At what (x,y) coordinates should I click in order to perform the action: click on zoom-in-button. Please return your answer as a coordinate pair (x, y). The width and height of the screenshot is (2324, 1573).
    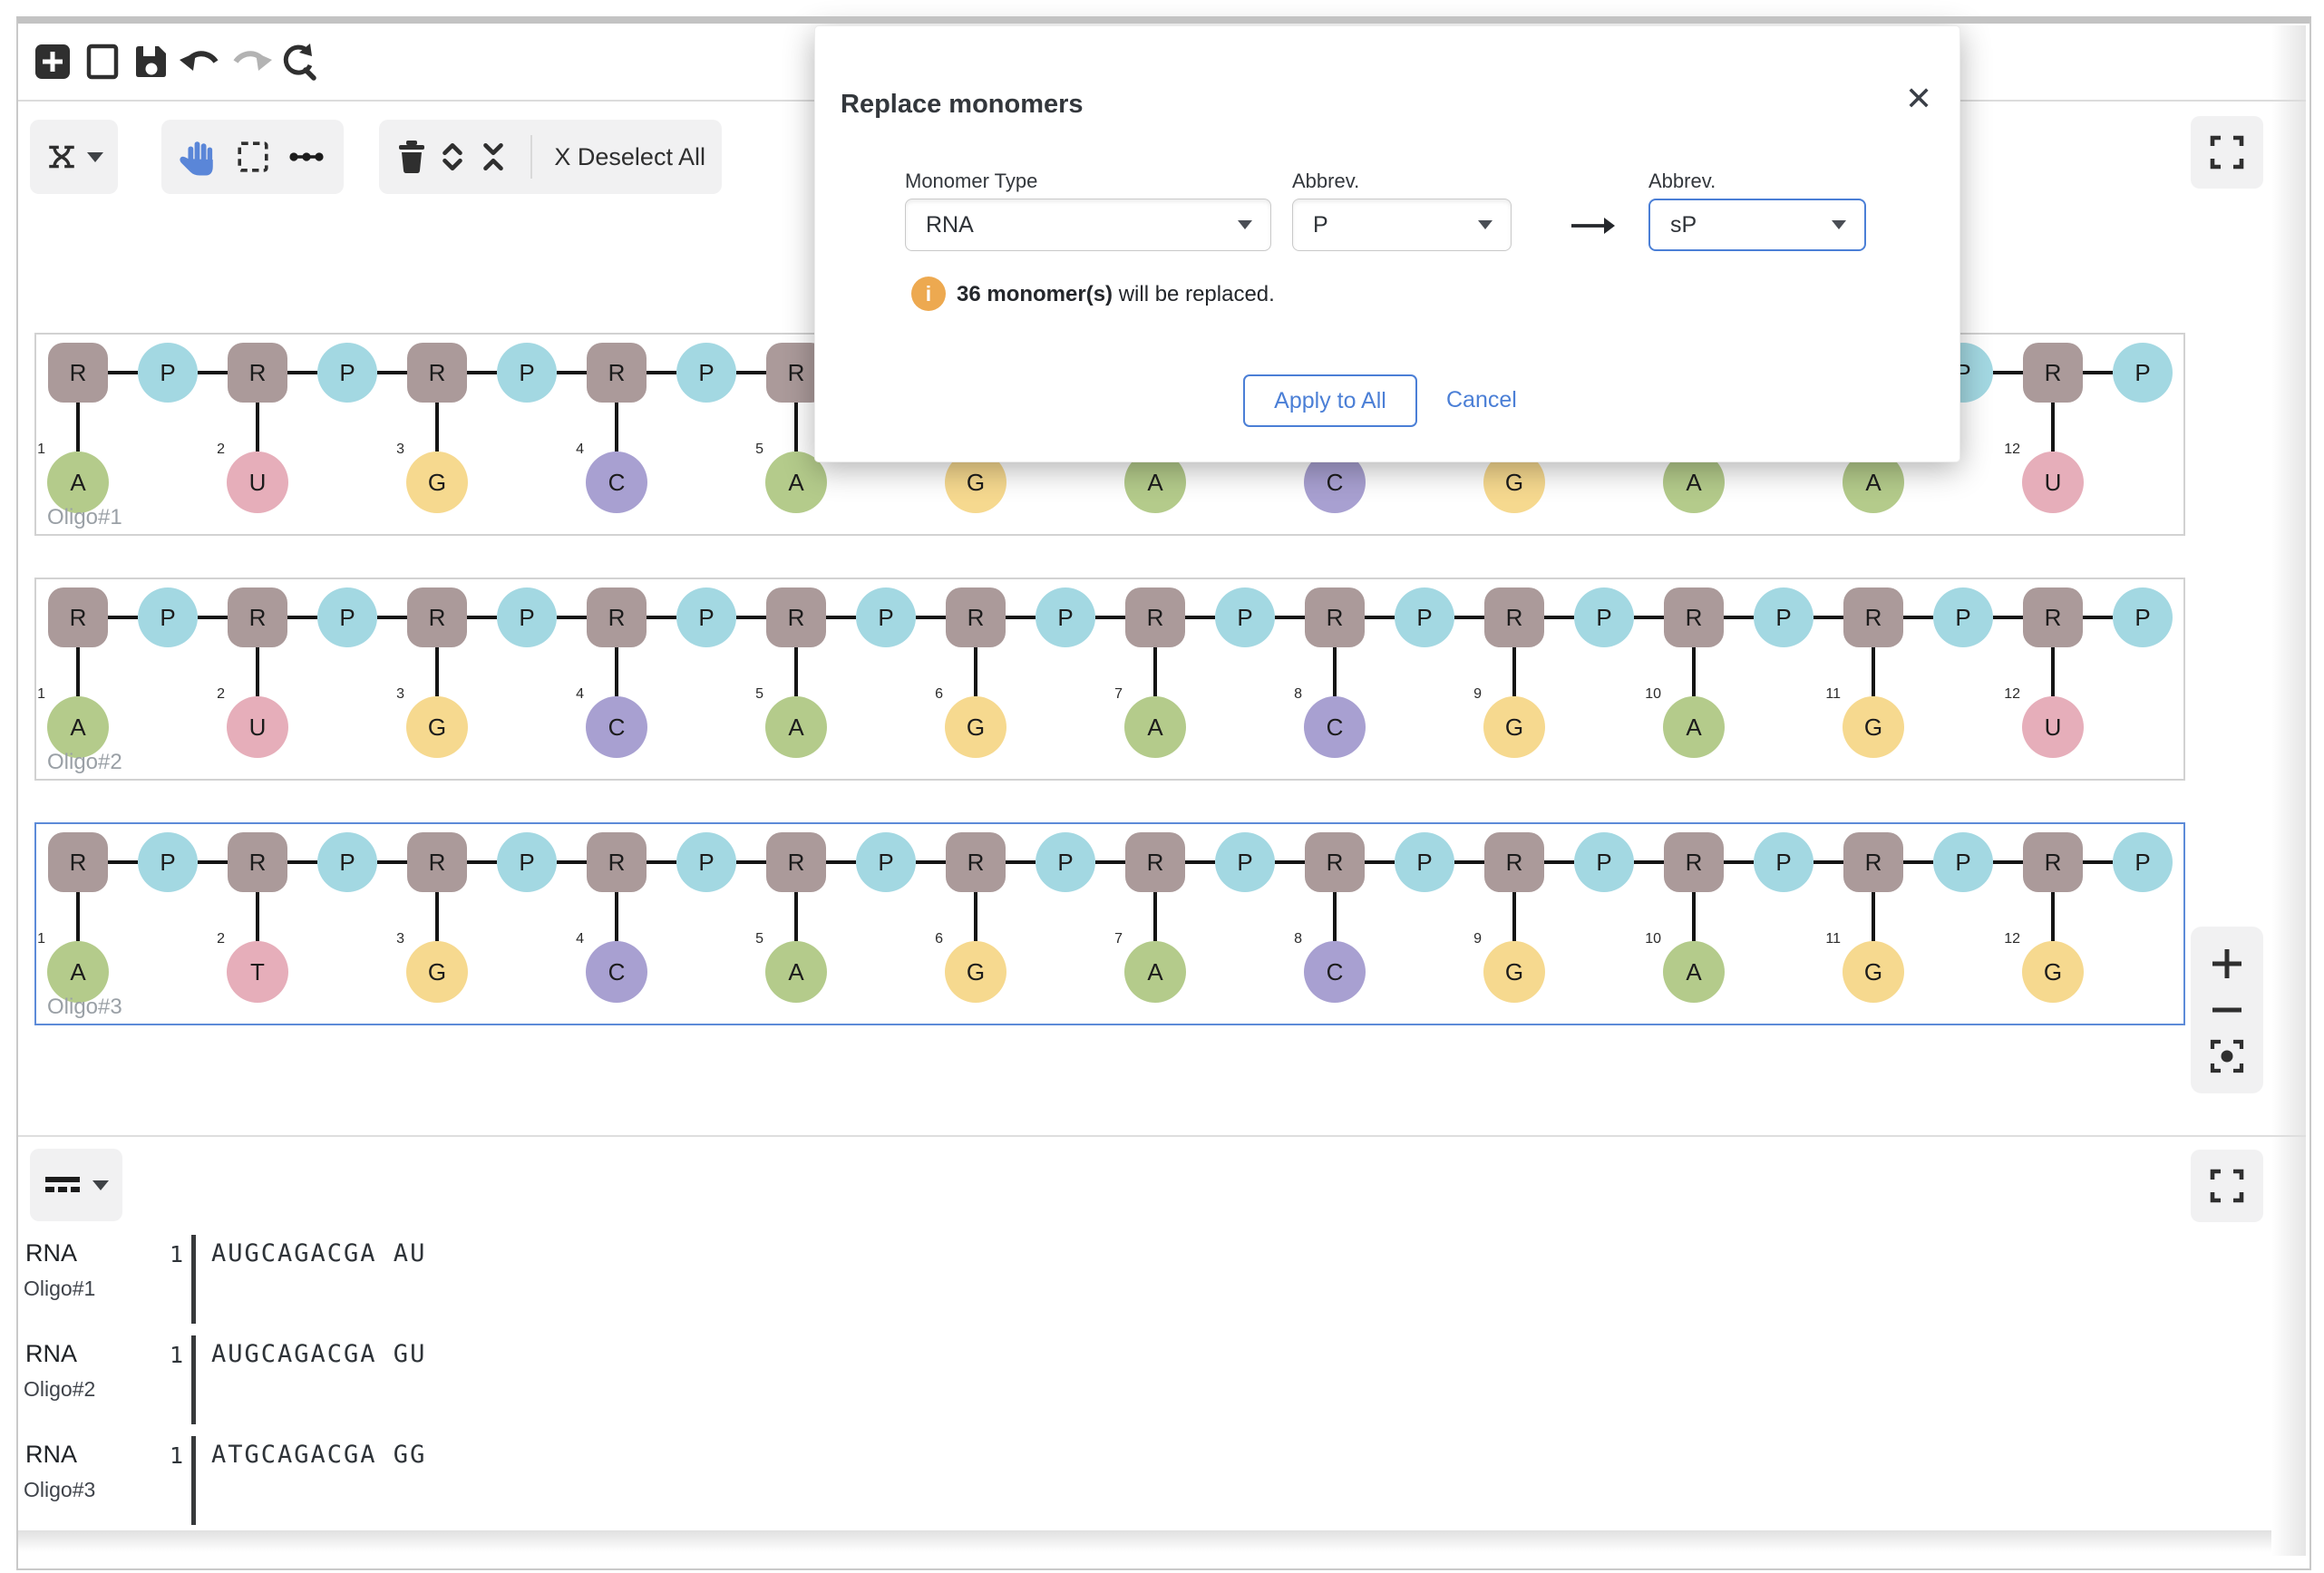
    Looking at the image, I should click on (2227, 964).